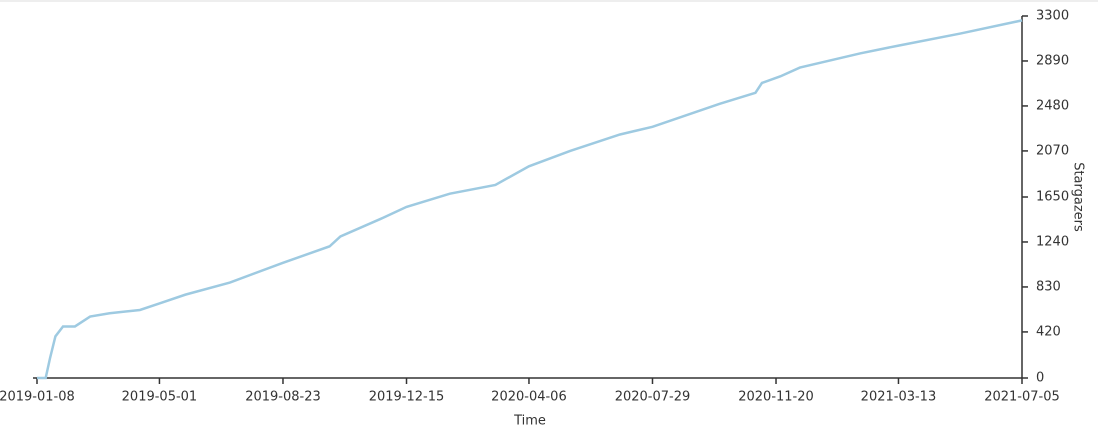 The width and height of the screenshot is (1098, 439). Describe the element at coordinates (1052, 16) in the screenshot. I see `y-tick-label: 3300` at that location.